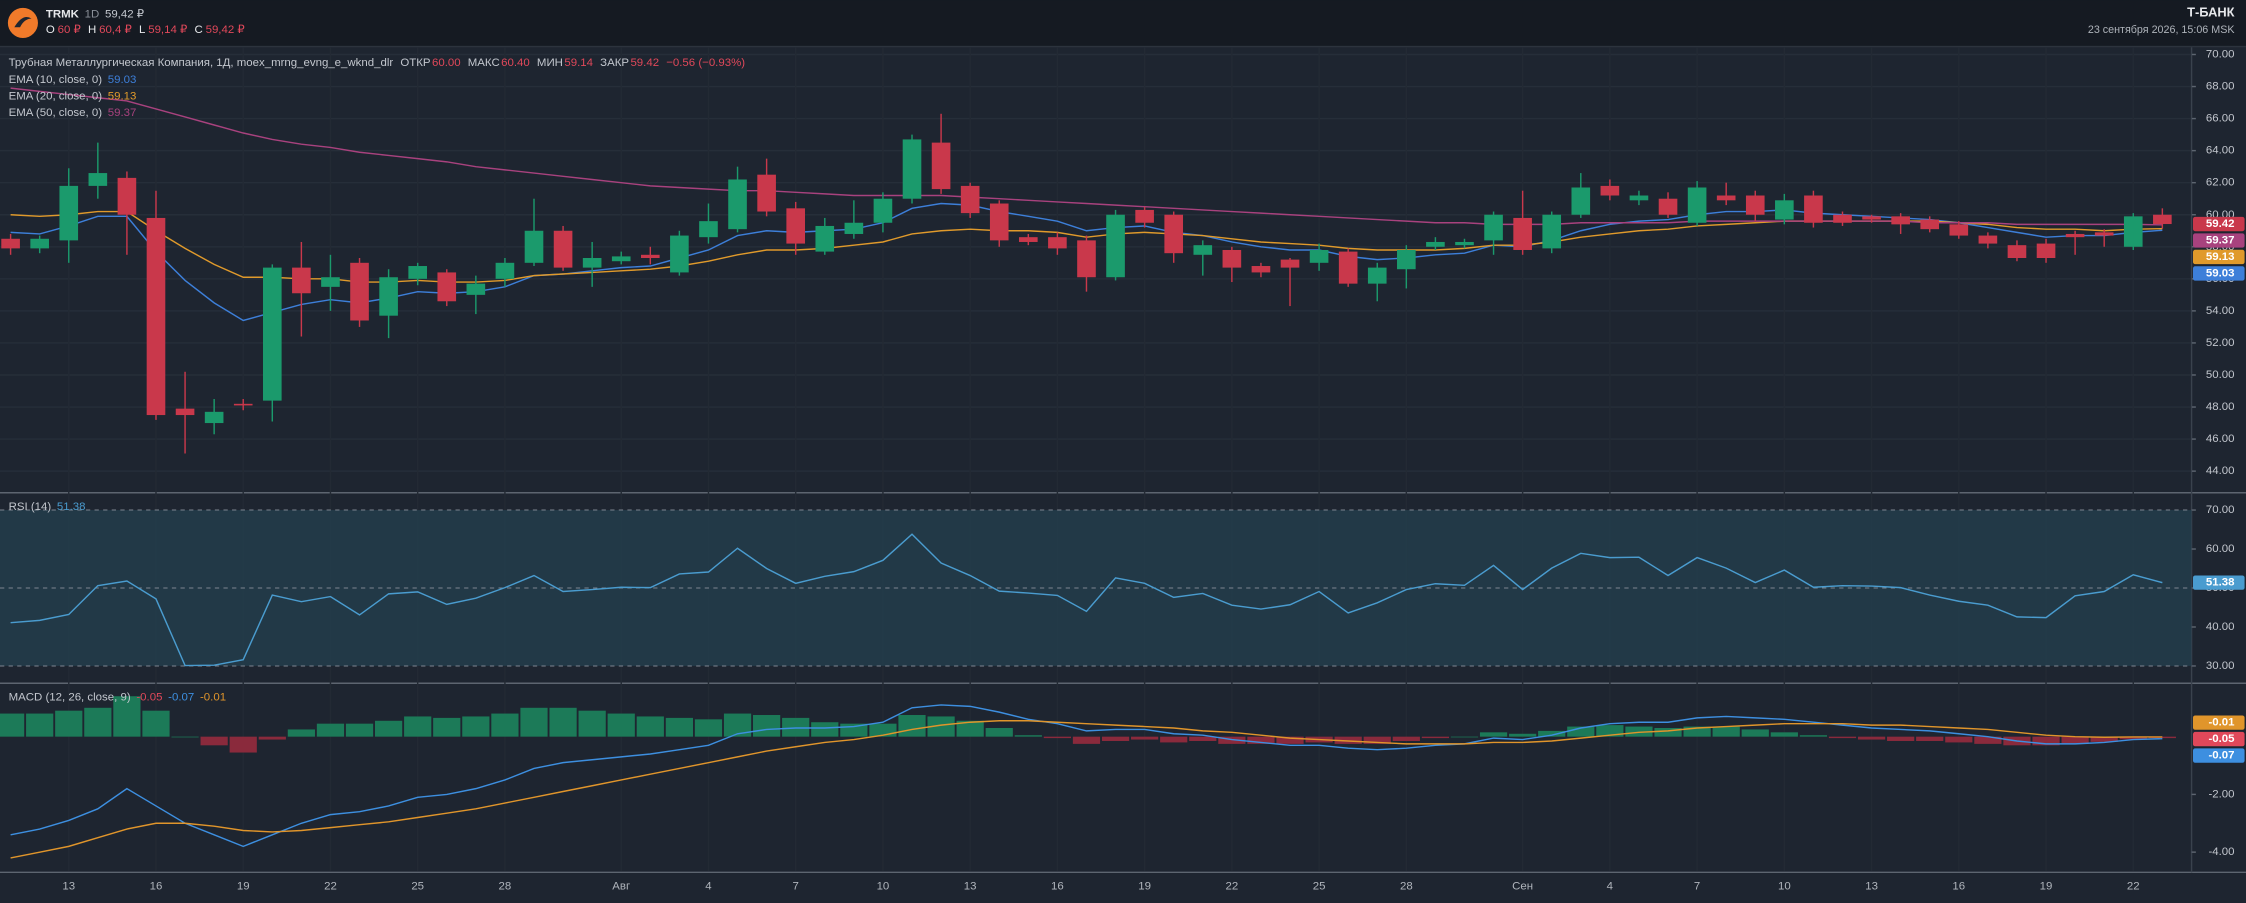  Describe the element at coordinates (484, 63) in the screenshot. I see `ohlc-label: МАКС` at that location.